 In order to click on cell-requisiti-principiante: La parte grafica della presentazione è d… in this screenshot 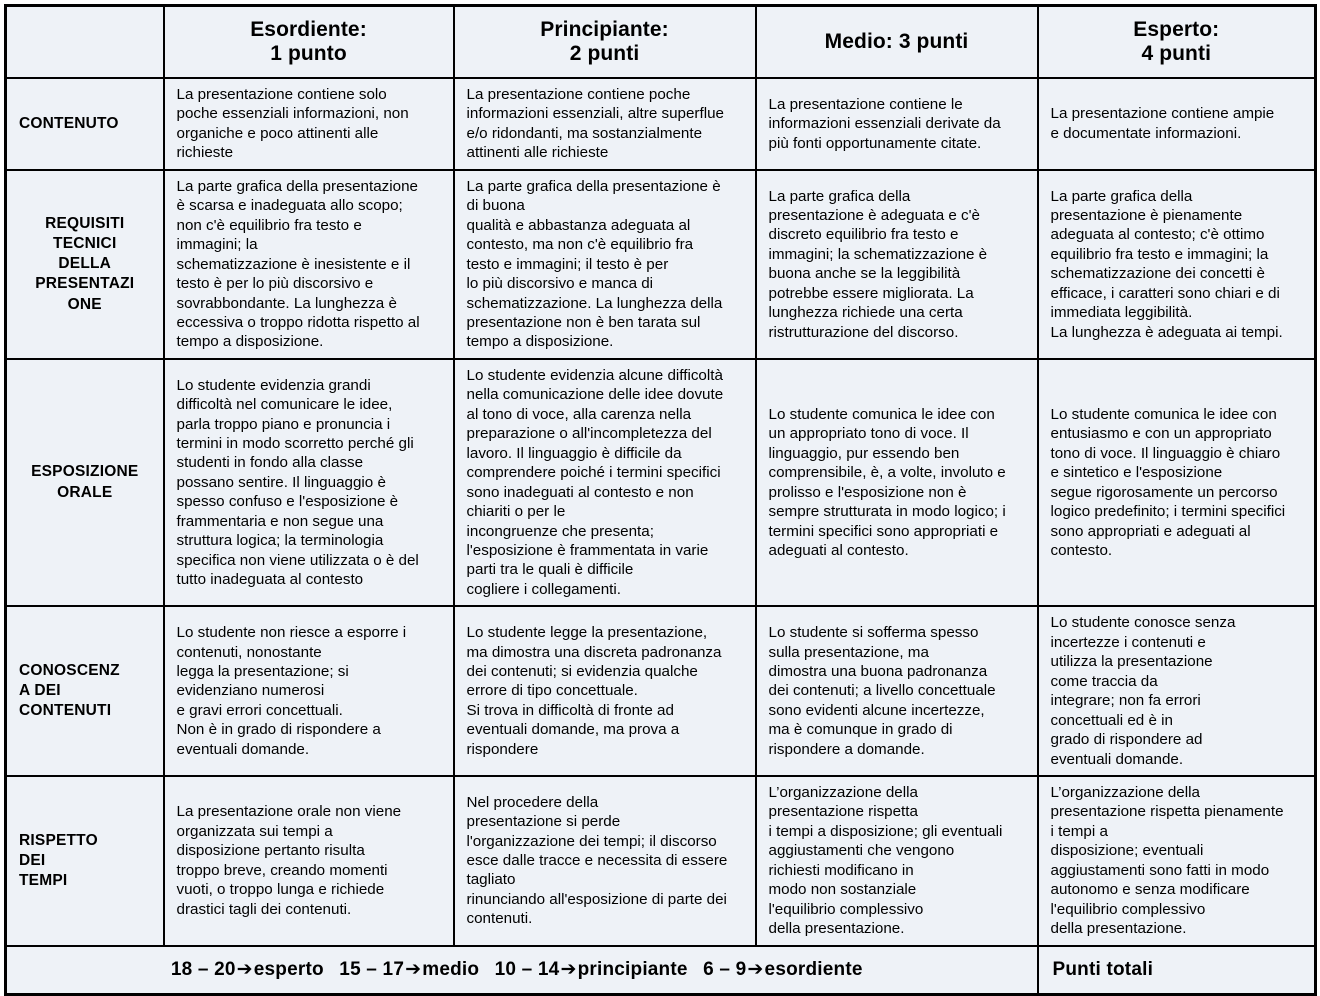, I will do `click(604, 264)`.